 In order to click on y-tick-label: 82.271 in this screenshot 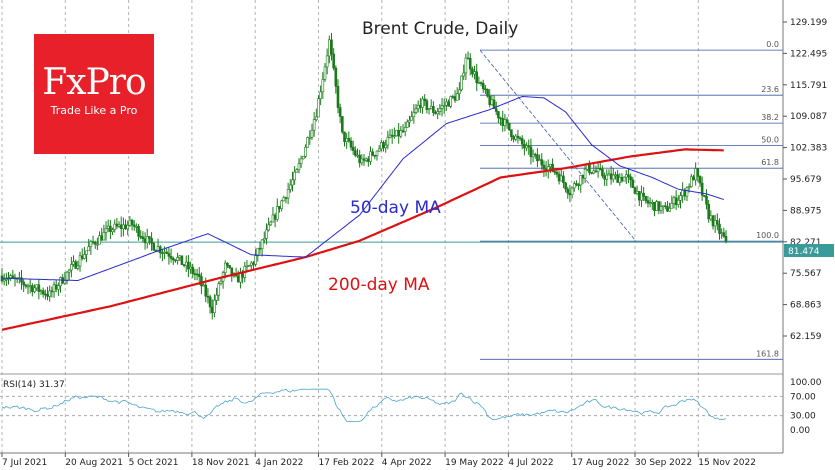, I will do `click(806, 243)`.